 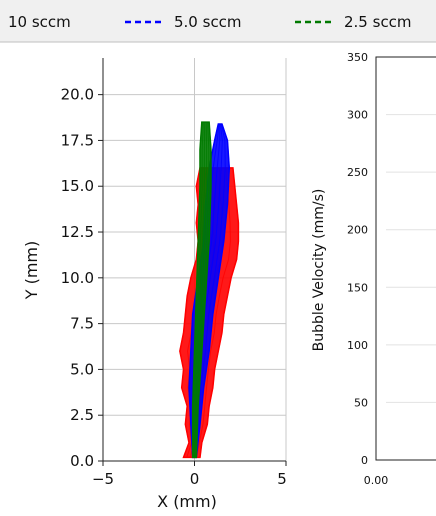 What do you see at coordinates (411, 258) in the screenshot?
I see `velocity-grid` at bounding box center [411, 258].